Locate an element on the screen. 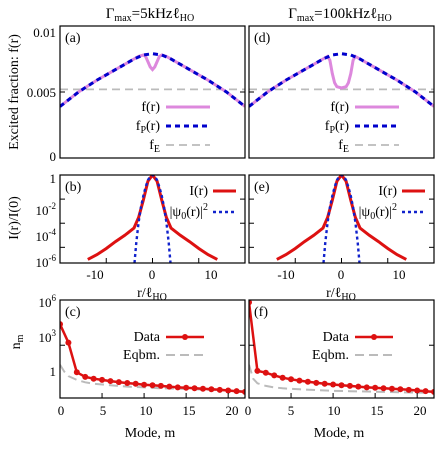 The width and height of the screenshot is (443, 449). xtick-label-f-3: 10 is located at coordinates (334, 410).